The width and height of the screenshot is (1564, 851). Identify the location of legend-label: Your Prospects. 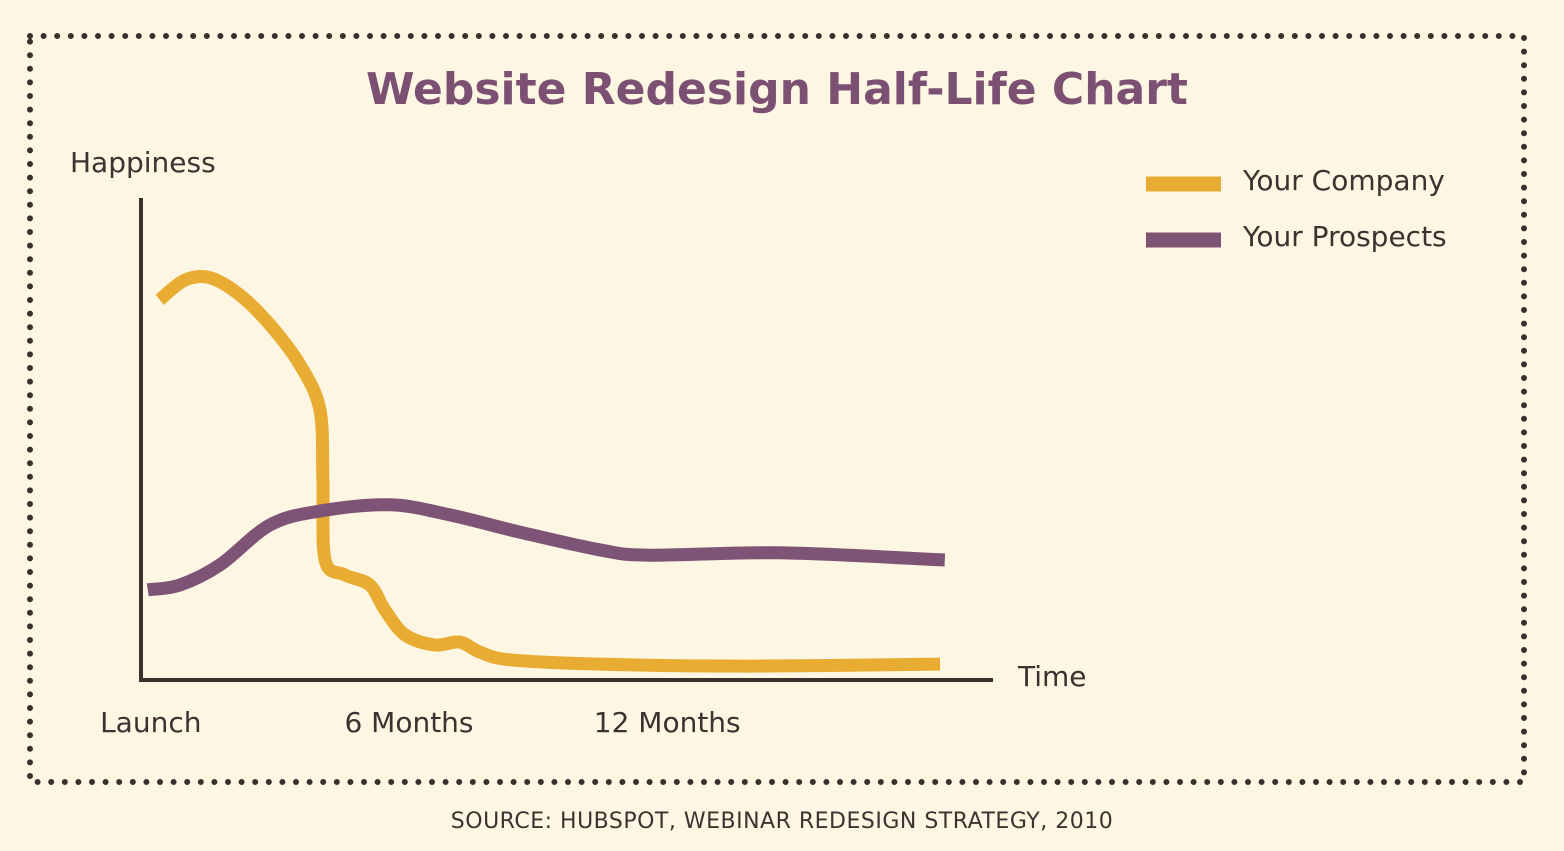
(1344, 236).